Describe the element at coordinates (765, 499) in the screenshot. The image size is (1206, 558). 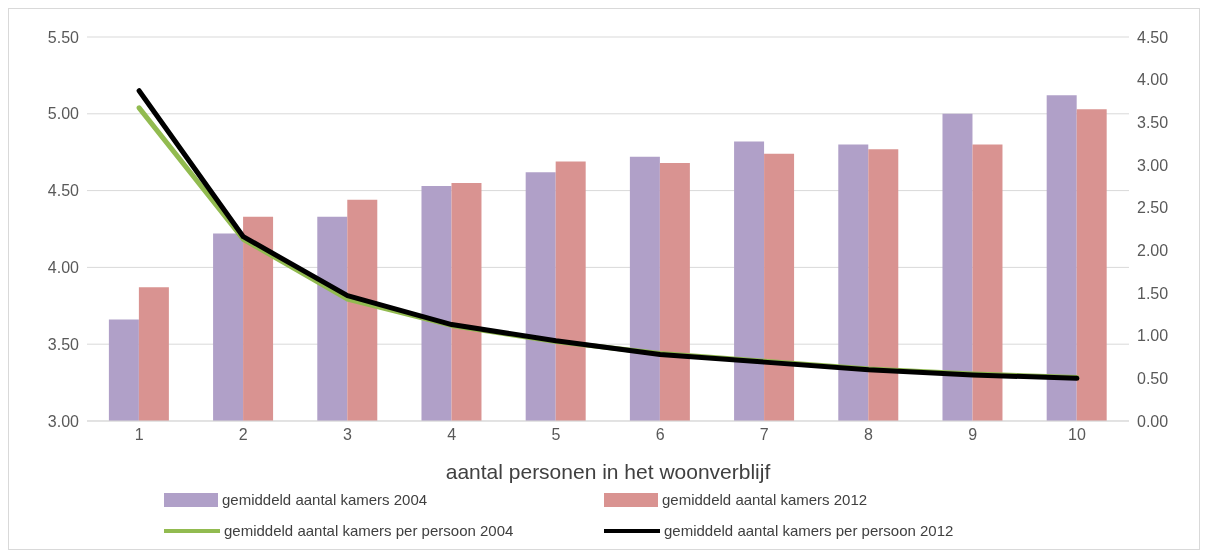
I see `legend-label: gemiddeld aantal kamers 2012` at that location.